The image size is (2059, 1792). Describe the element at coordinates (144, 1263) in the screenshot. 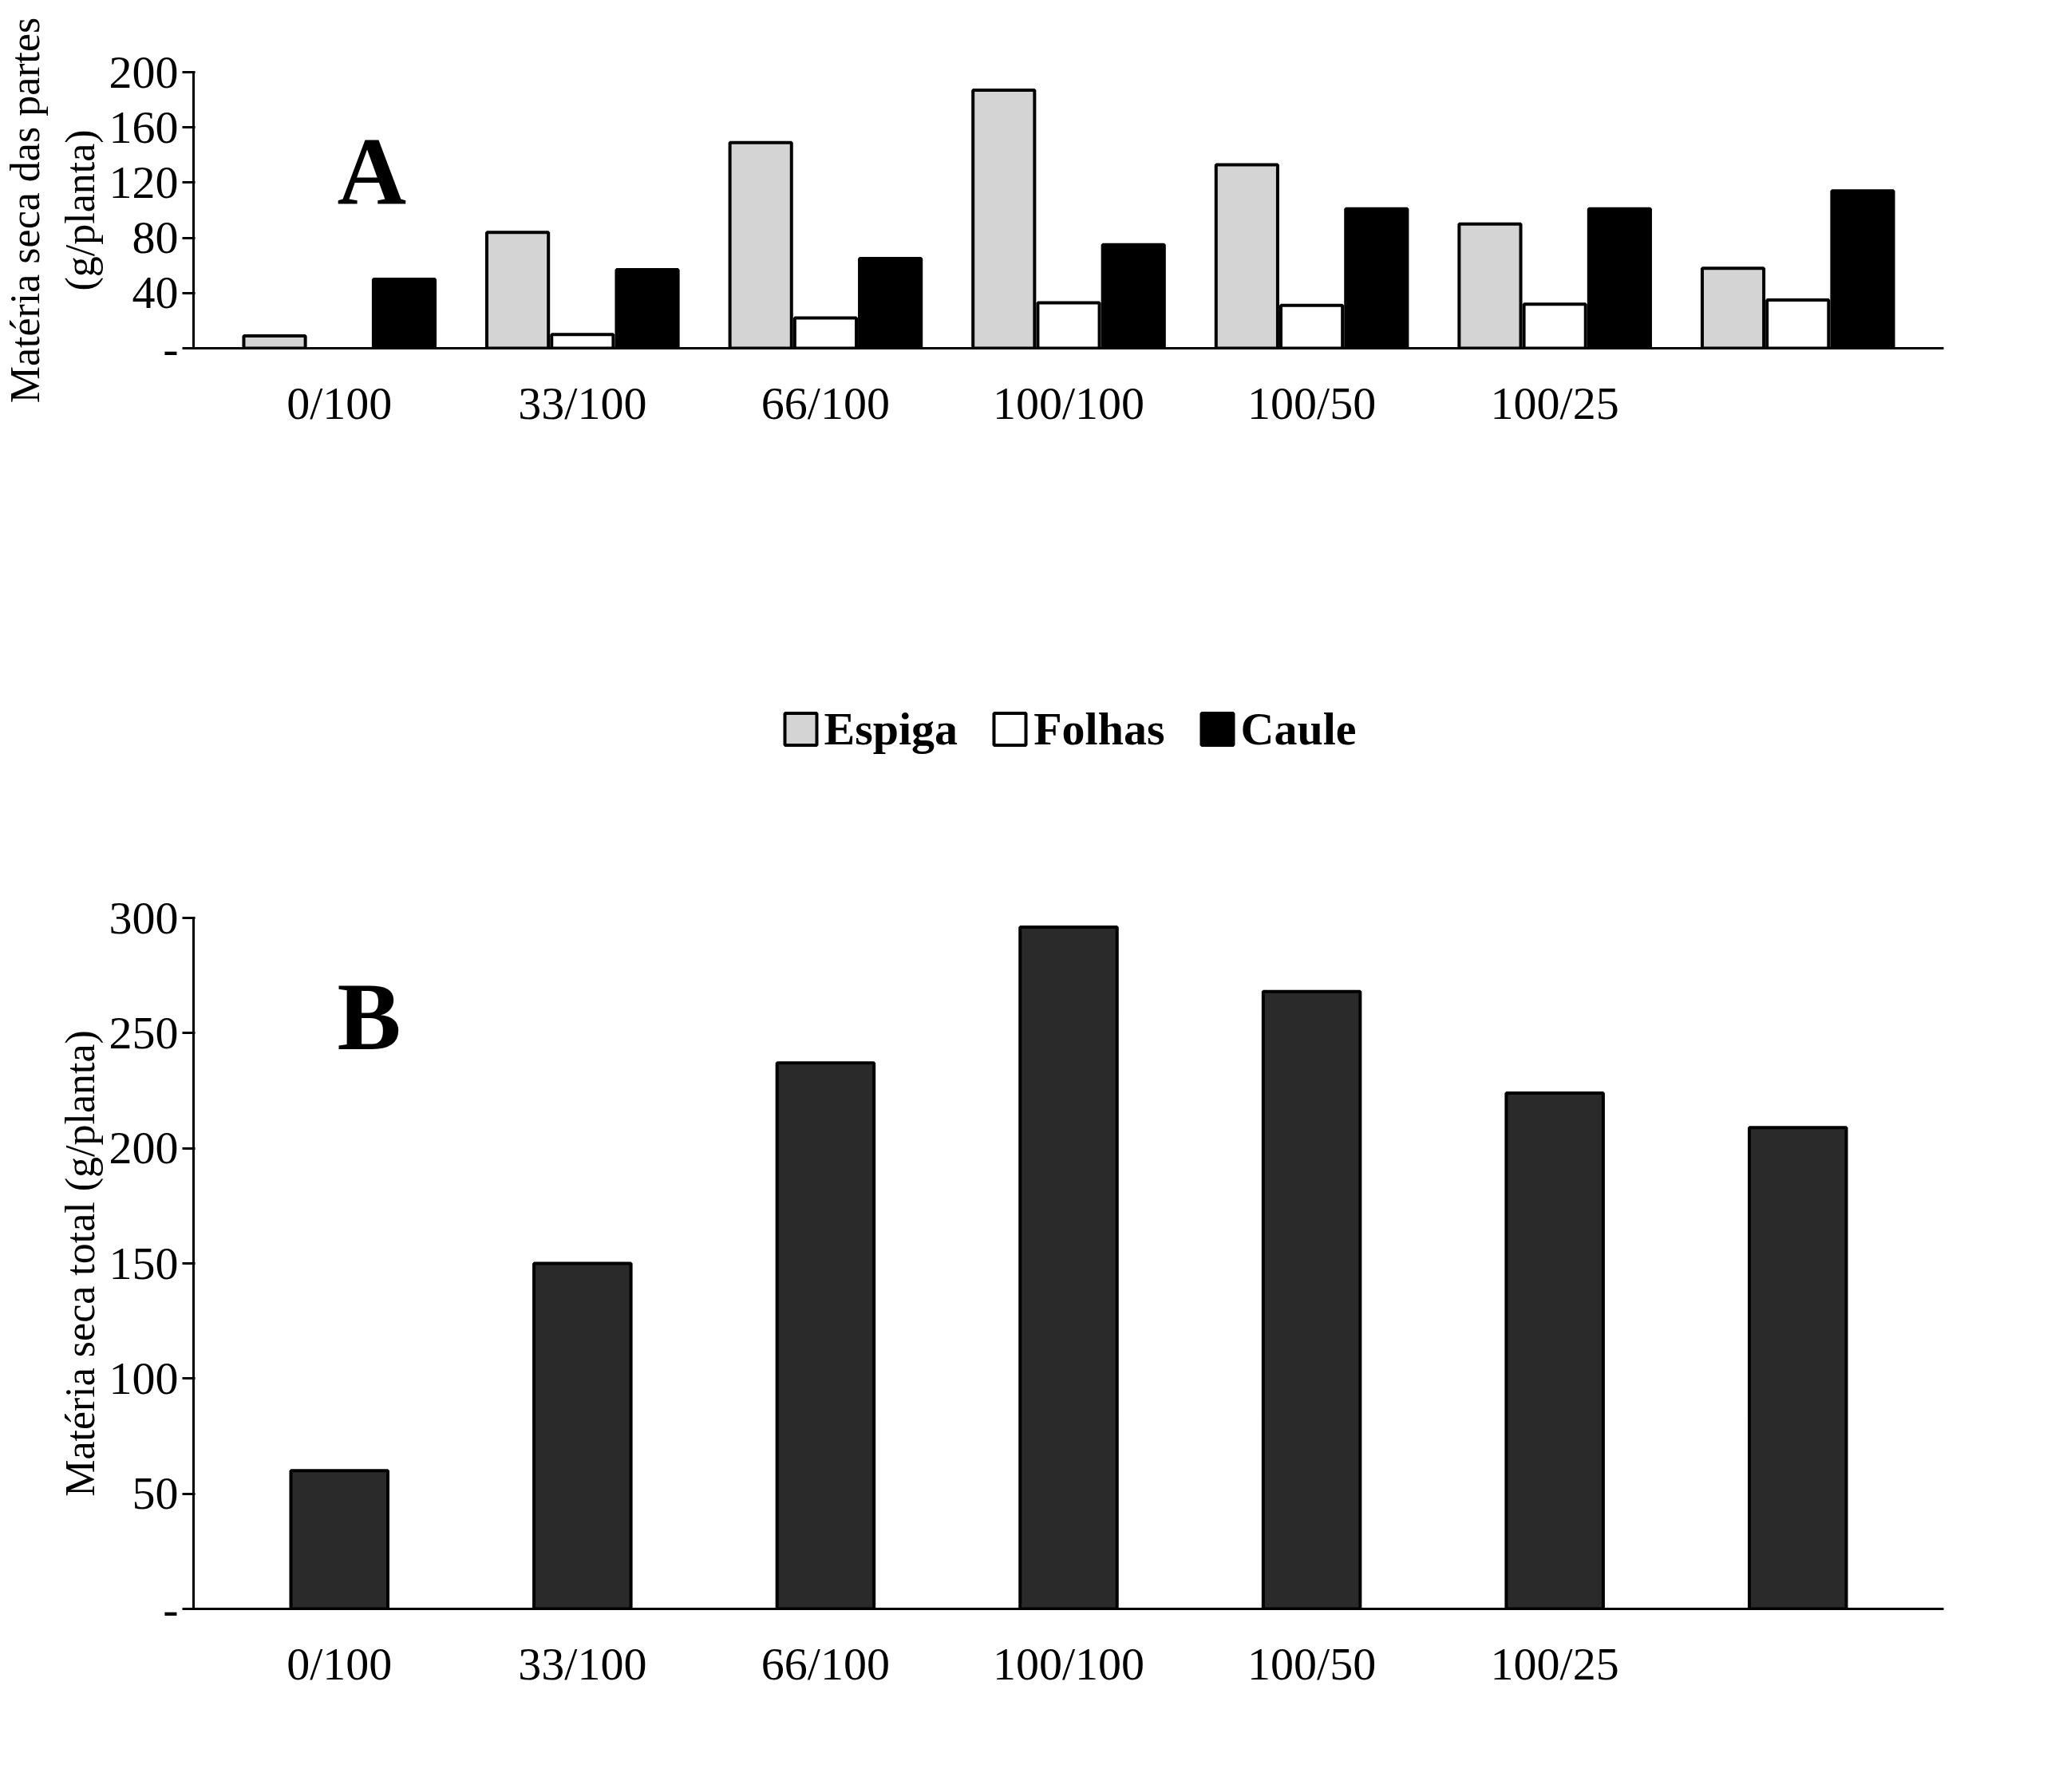

I see `y-tick-label: 150` at that location.